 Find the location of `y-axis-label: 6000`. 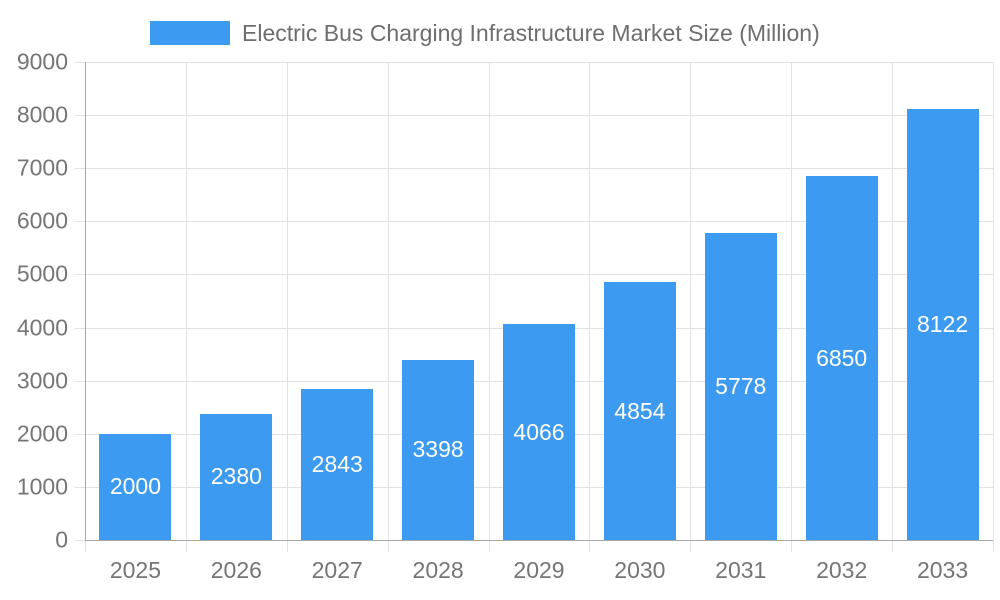

y-axis-label: 6000 is located at coordinates (42, 220).